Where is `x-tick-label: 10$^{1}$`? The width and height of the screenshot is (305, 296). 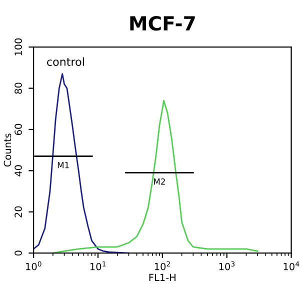
x-tick-label: 10$^{1}$ is located at coordinates (98, 265).